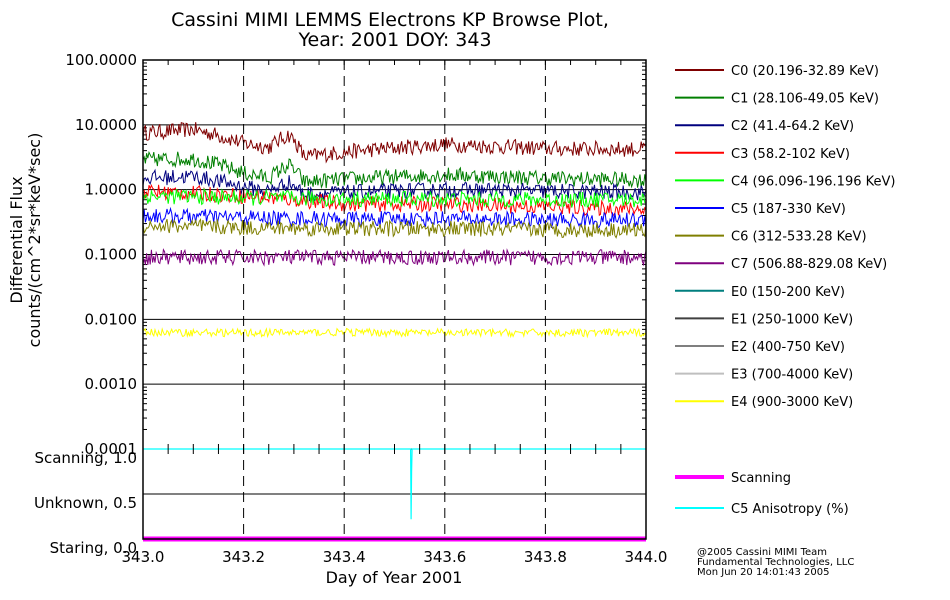 Image resolution: width=950 pixels, height=600 pixels. Describe the element at coordinates (111, 190) in the screenshot. I see `y-tick-label: 1.0000` at that location.